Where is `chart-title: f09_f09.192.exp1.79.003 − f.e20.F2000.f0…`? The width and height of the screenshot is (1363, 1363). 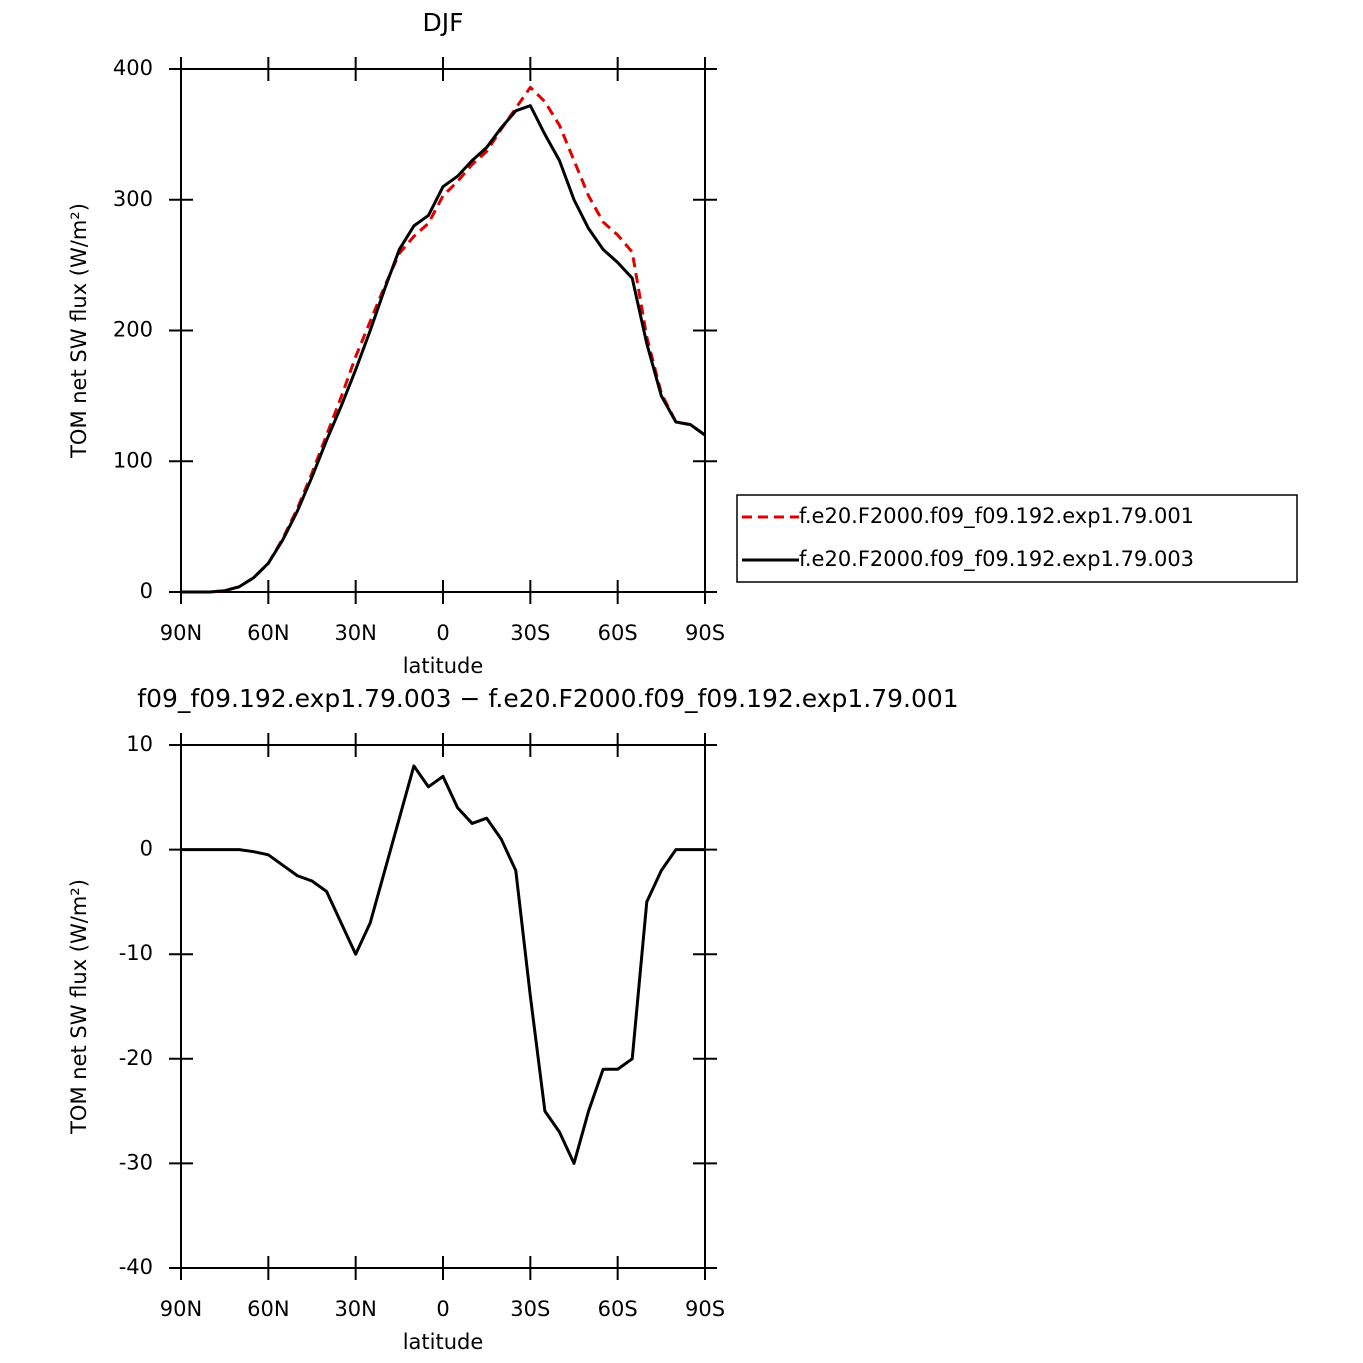
chart-title: f09_f09.192.exp1.79.003 − f.e20.F2000.f0… is located at coordinates (547, 698).